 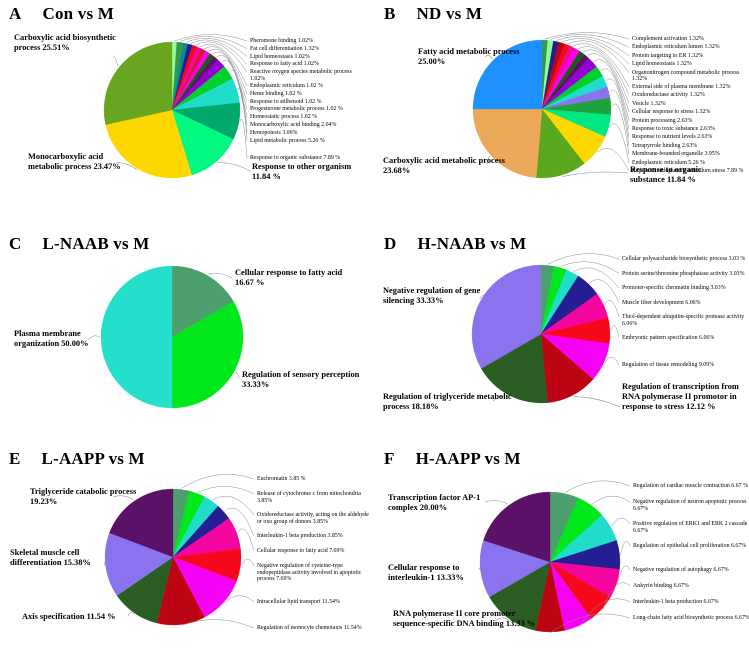 I want to click on panel-title: Con vs M, so click(x=78, y=13).